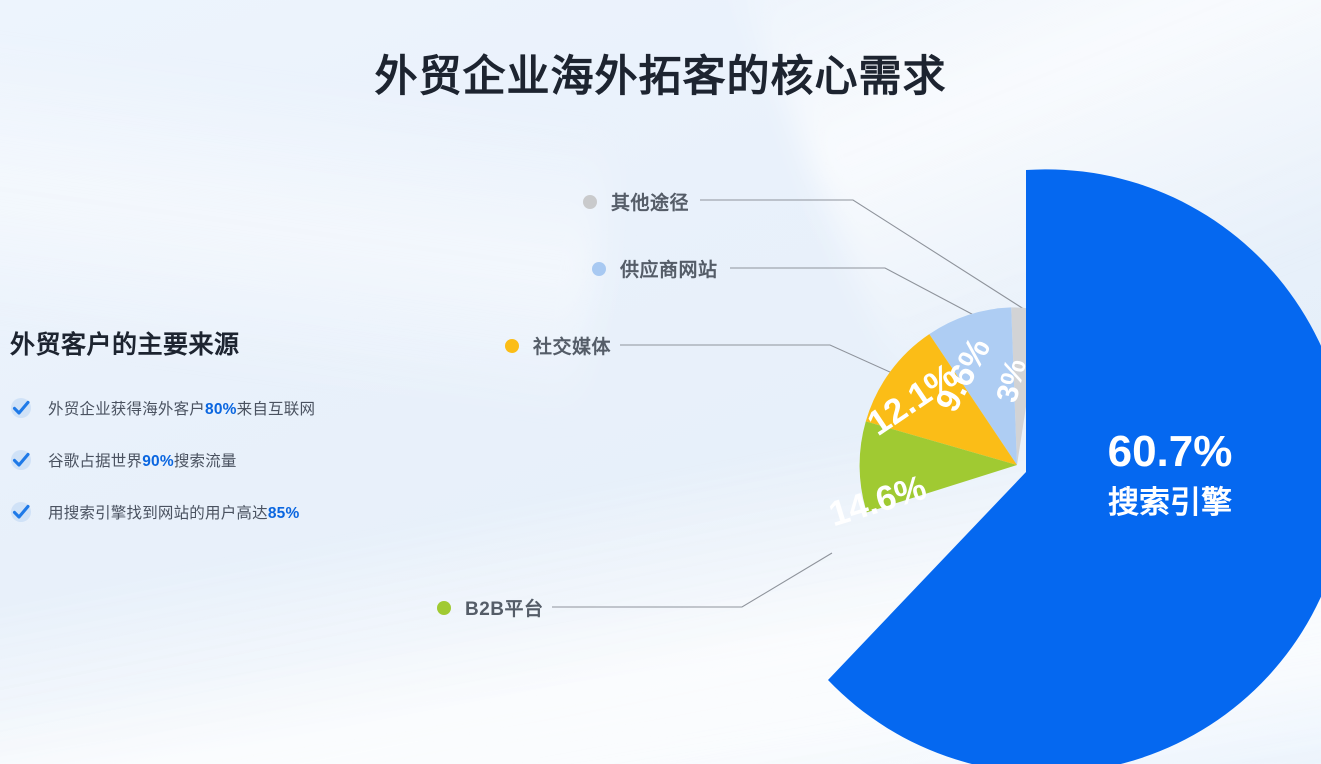  Describe the element at coordinates (182, 409) in the screenshot. I see `list-item-text: 外贸企业获得海外客户80%来自互联网` at that location.